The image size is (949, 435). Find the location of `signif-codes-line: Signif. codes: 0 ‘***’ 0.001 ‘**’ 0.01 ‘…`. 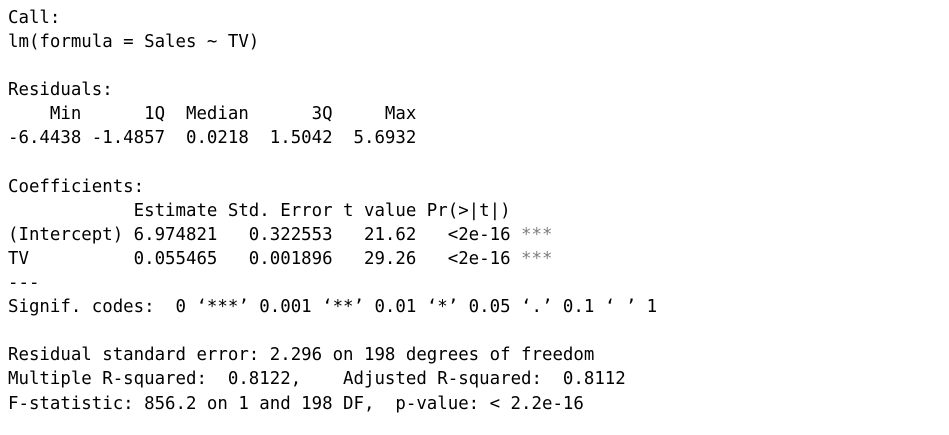

signif-codes-line: Signif. codes: 0 ‘***’ 0.001 ‘**’ 0.01 ‘… is located at coordinates (333, 307).